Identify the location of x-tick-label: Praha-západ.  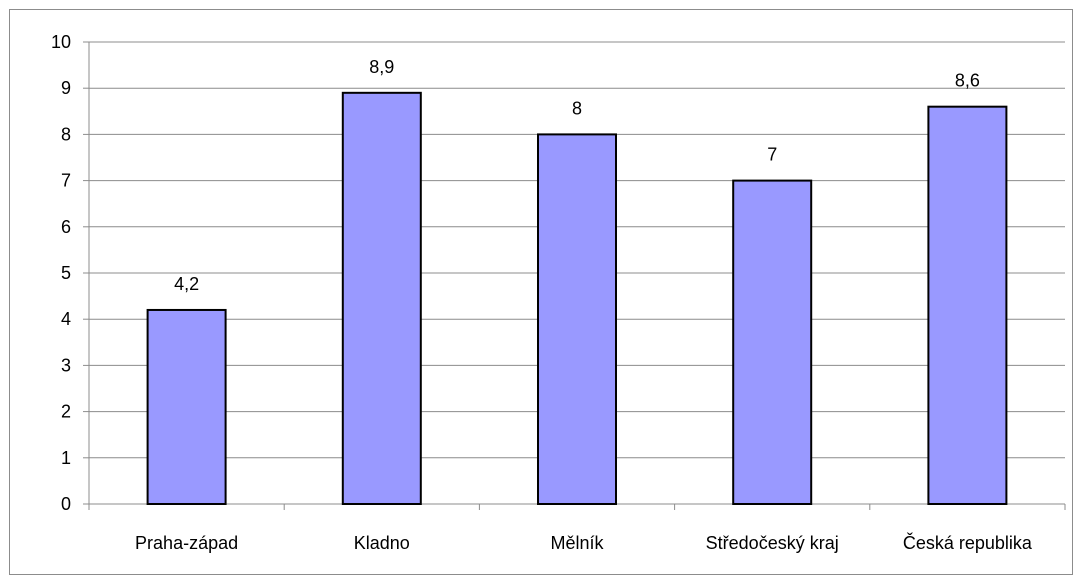
(186, 543).